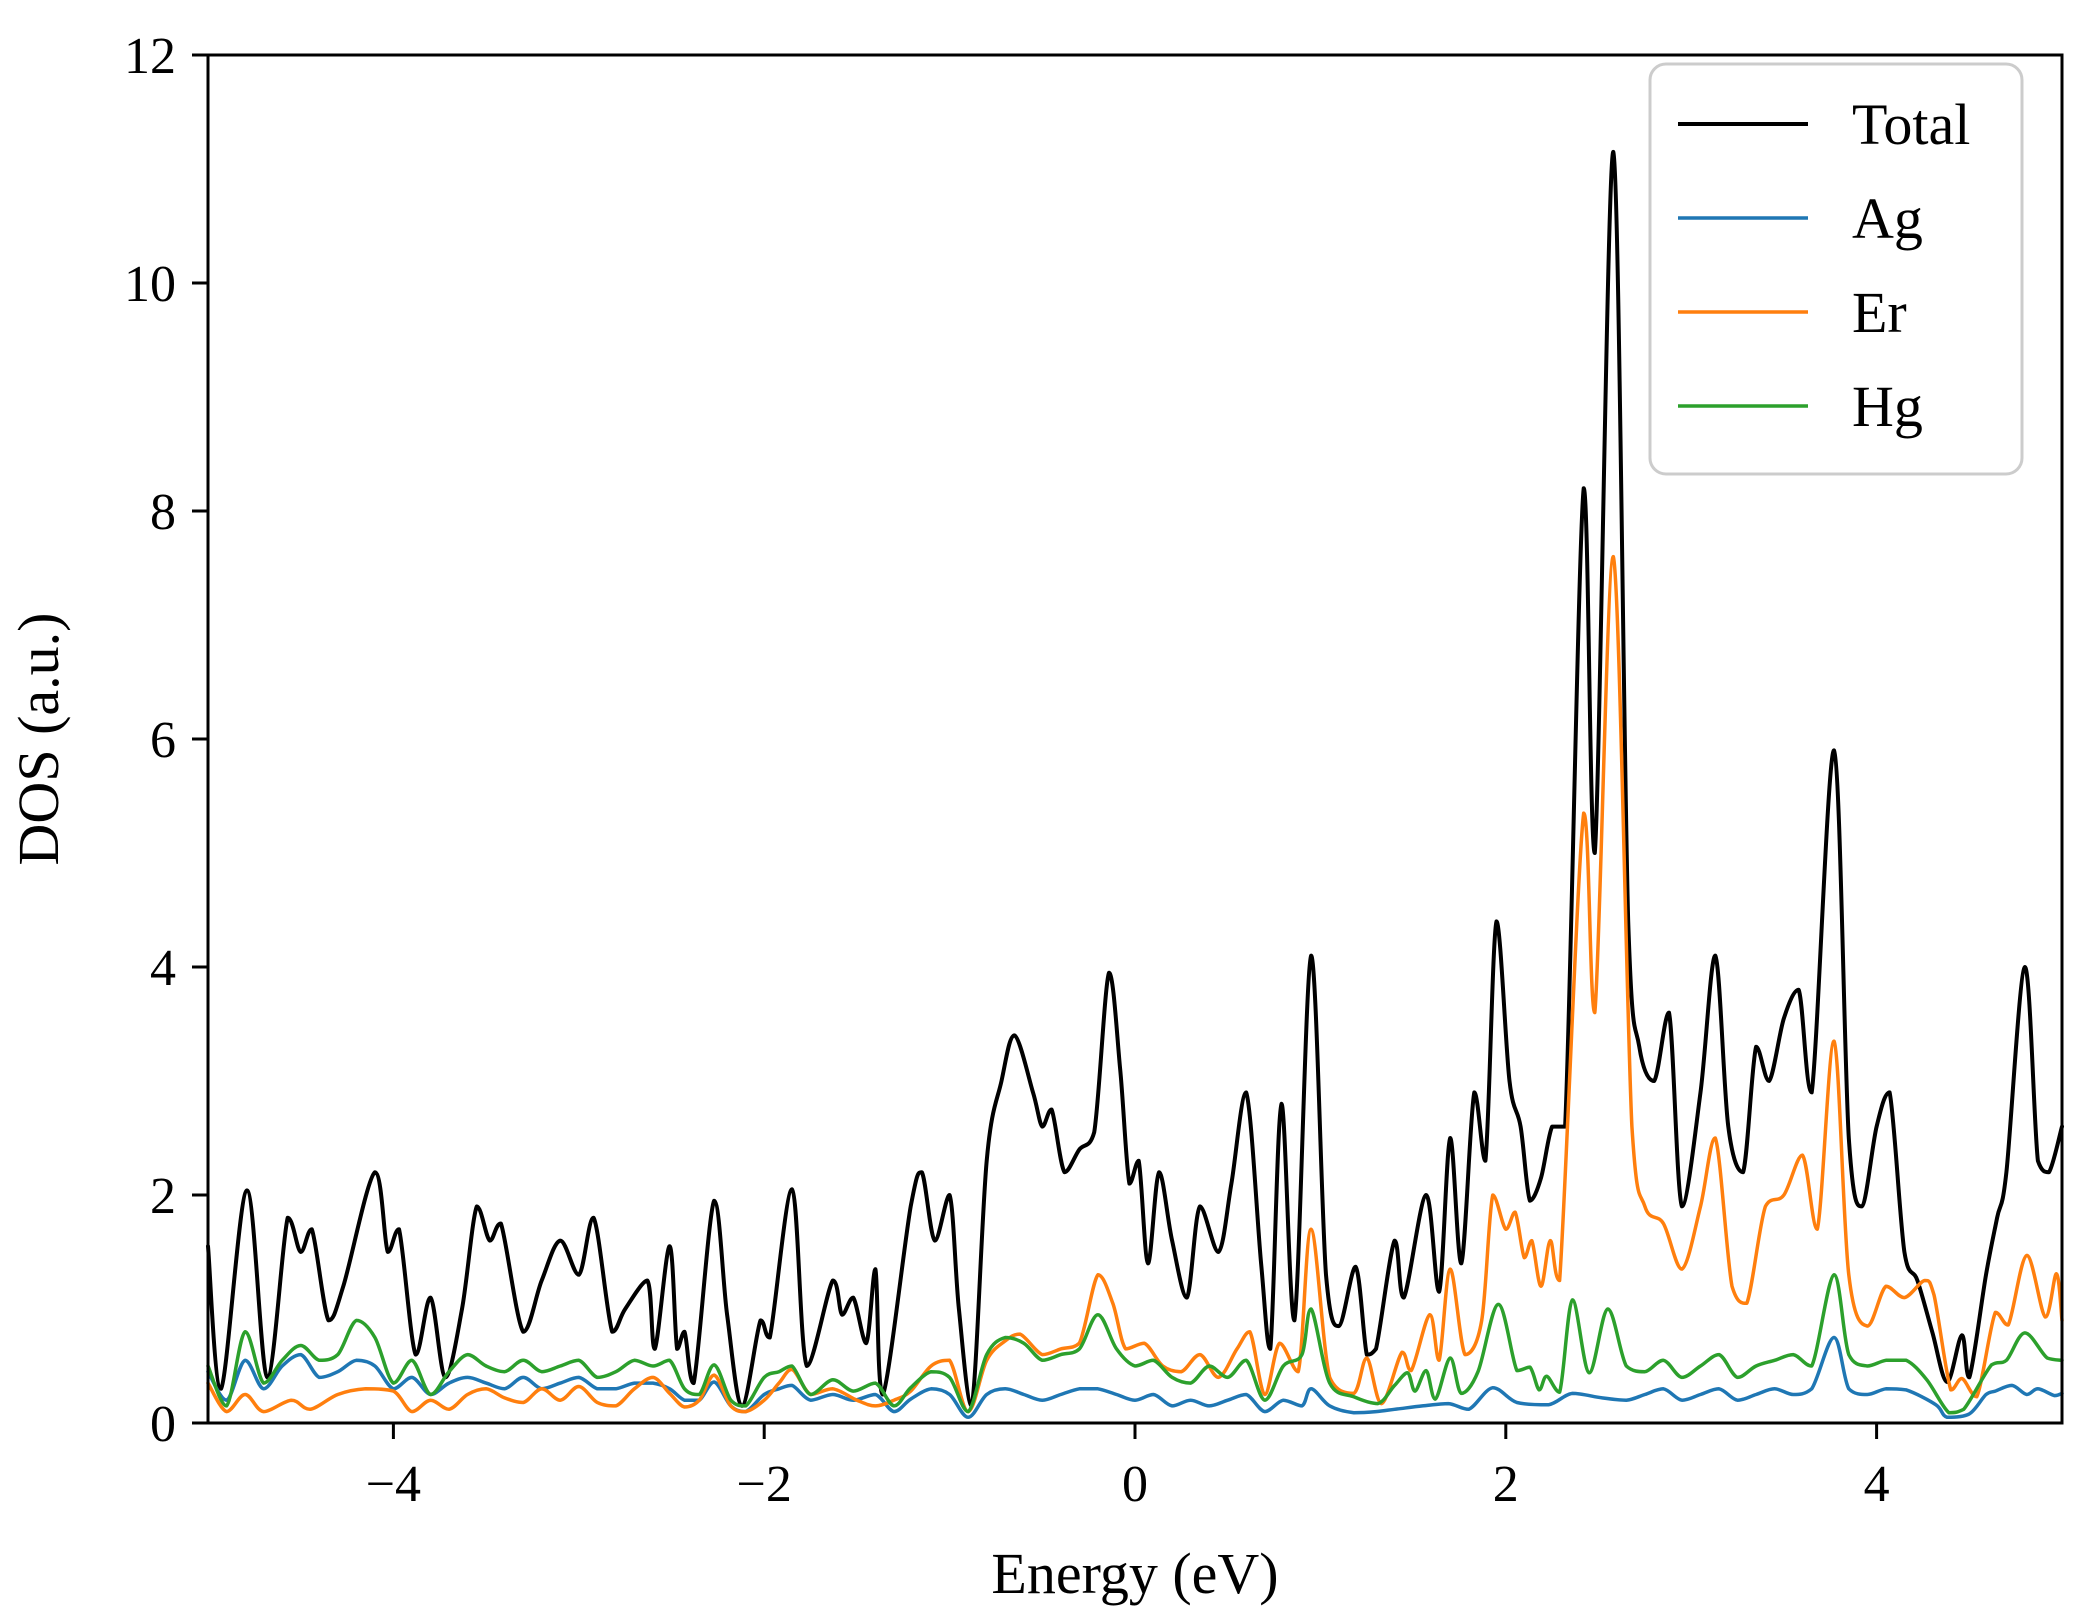 Image resolution: width=2097 pixels, height=1623 pixels. What do you see at coordinates (163, 740) in the screenshot?
I see `y-tick-label: 6` at bounding box center [163, 740].